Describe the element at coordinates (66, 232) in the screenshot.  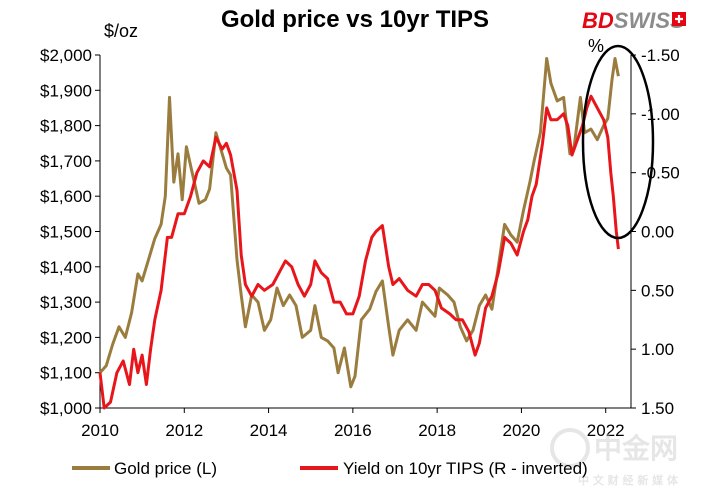
I see `left-tick-label: $1,500` at that location.